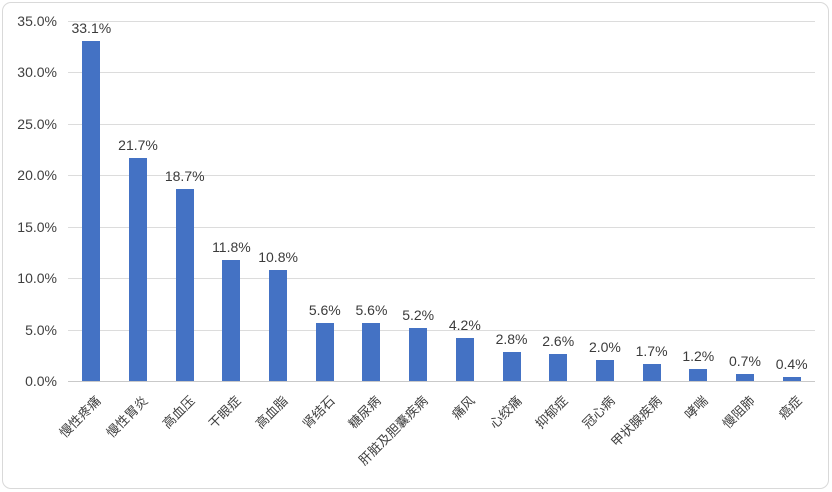 The image size is (832, 492). Describe the element at coordinates (697, 408) in the screenshot. I see `x-axis-label: 哮喘` at that location.